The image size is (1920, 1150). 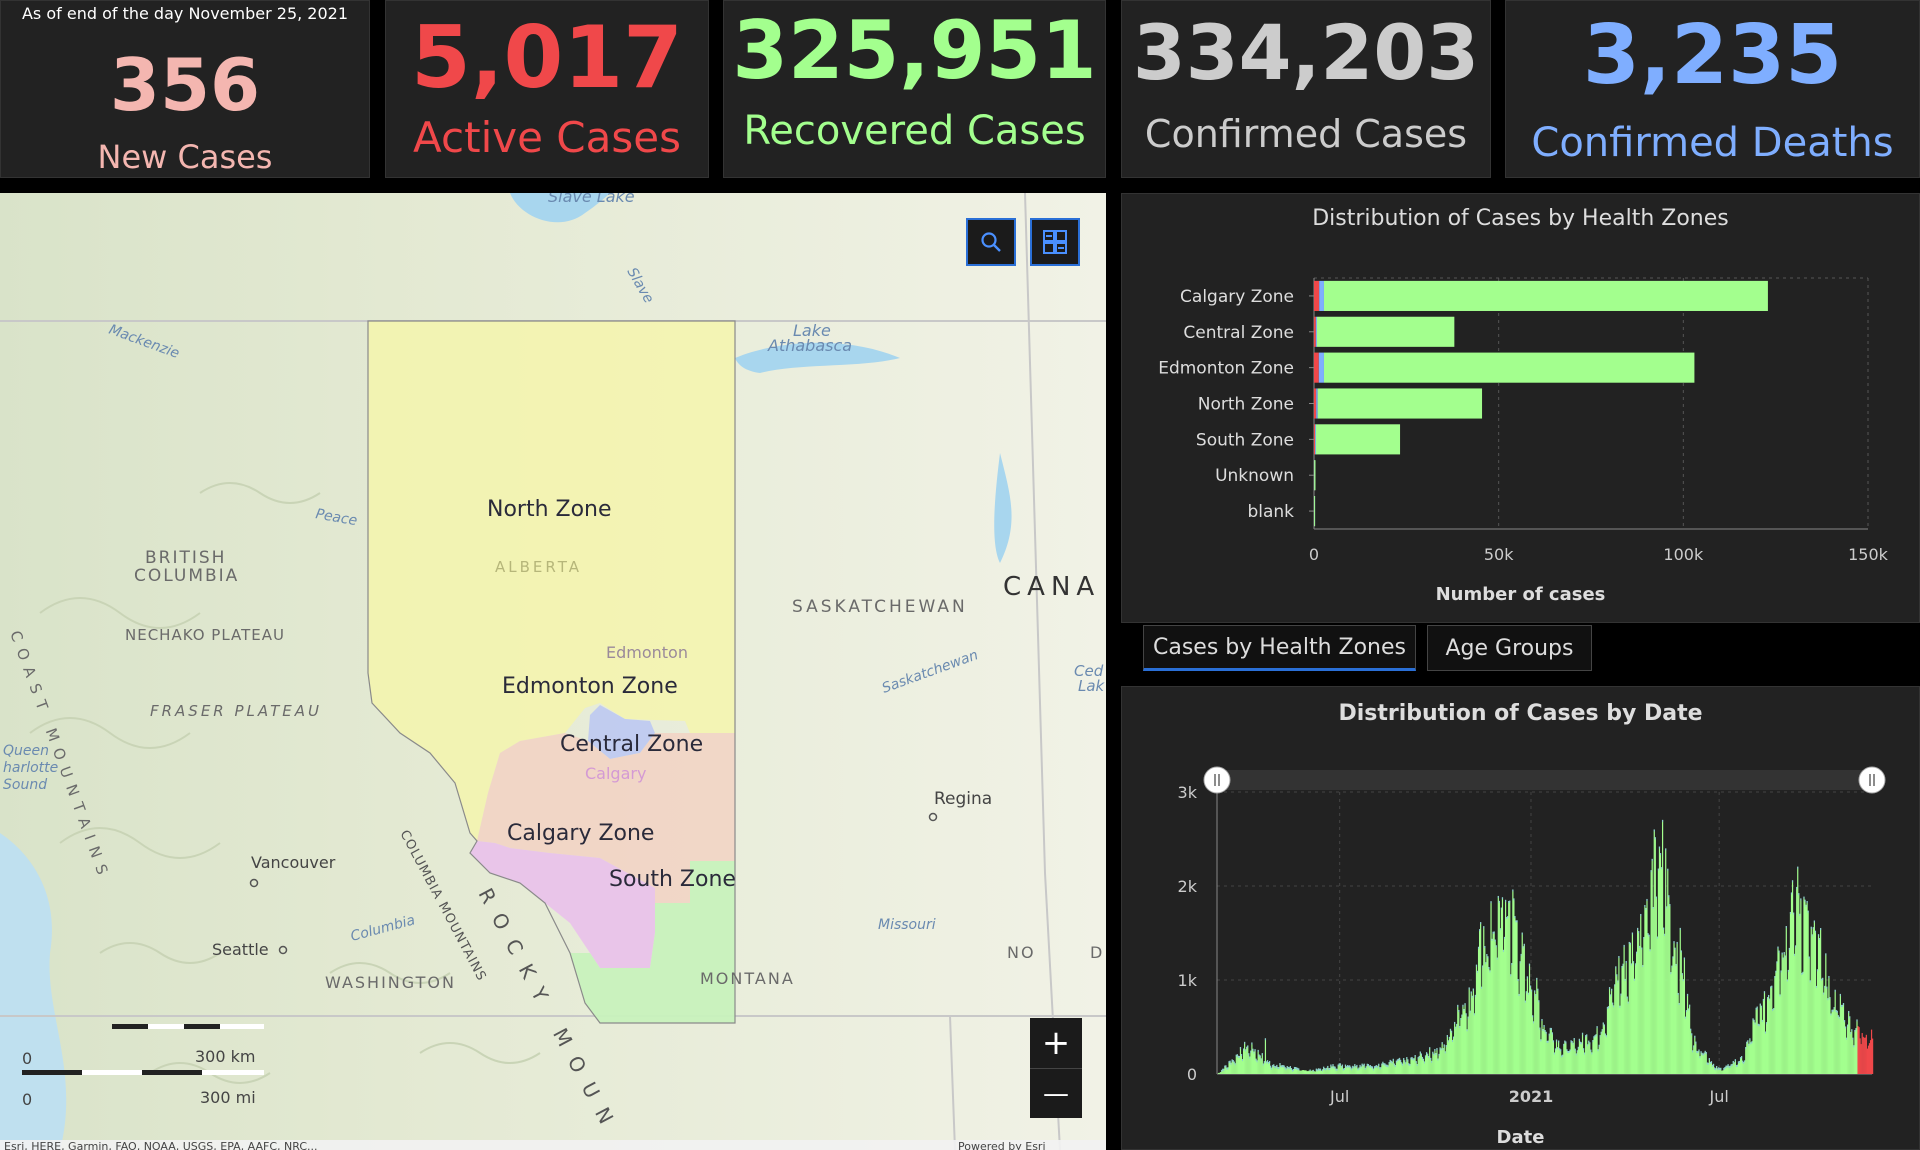 I want to click on search-button, so click(x=991, y=242).